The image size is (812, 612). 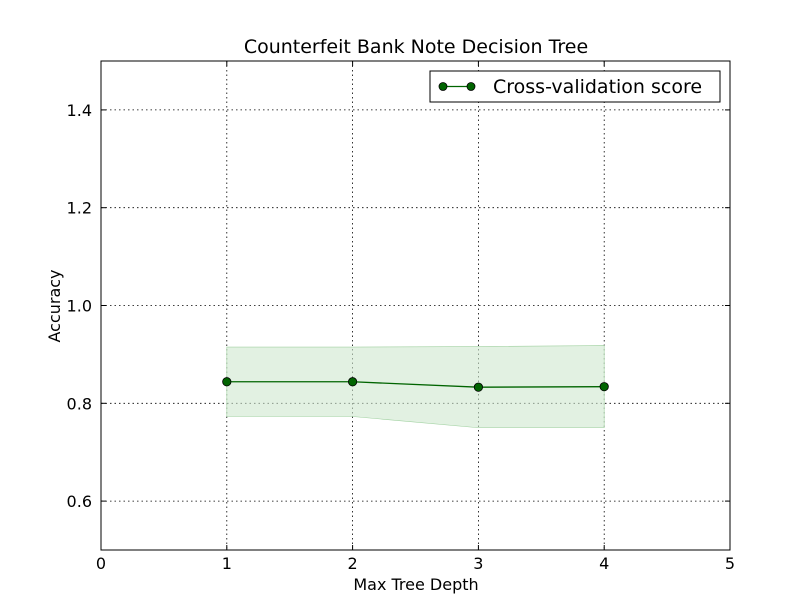 I want to click on legend: Cross-validation score, so click(x=575, y=86).